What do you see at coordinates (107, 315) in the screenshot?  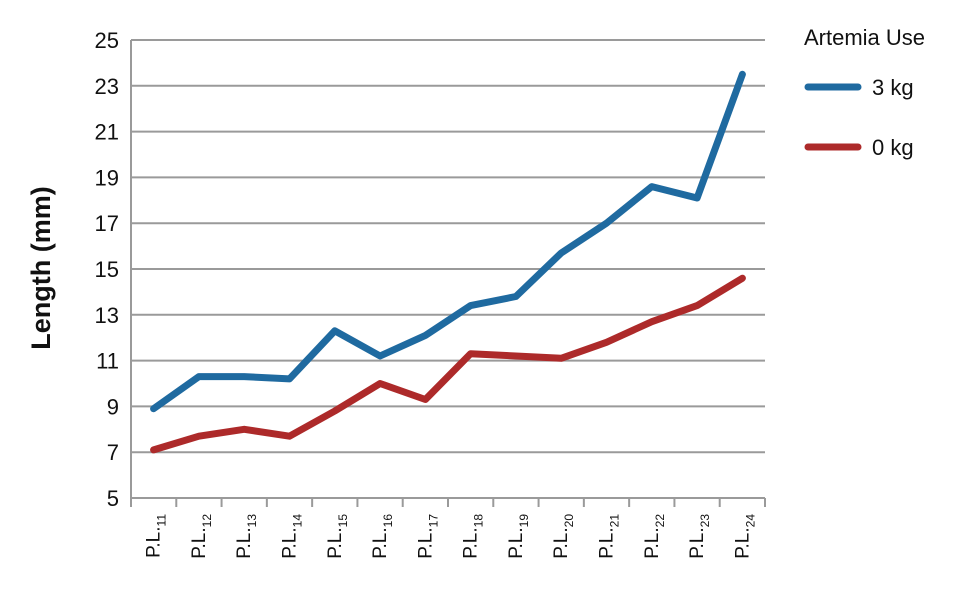 I see `y-tick-label: 13` at bounding box center [107, 315].